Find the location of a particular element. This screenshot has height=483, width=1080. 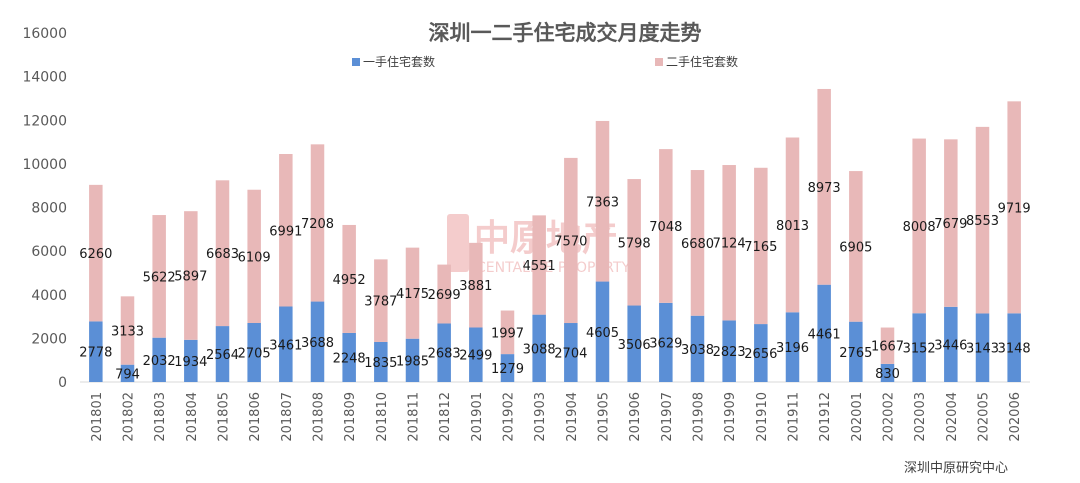

data-label-series-2: 6991 is located at coordinates (285, 231).